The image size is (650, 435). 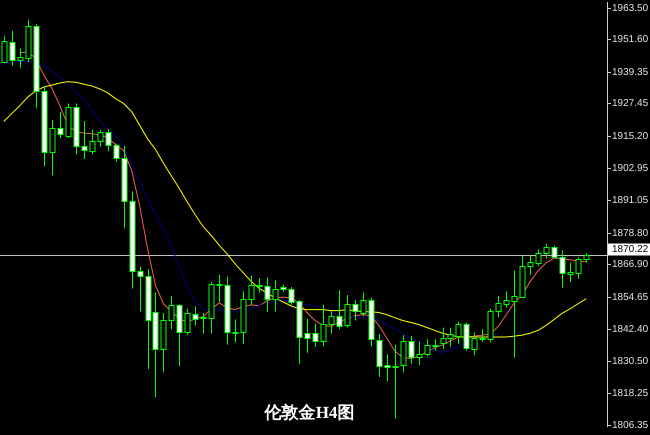 What do you see at coordinates (630, 136) in the screenshot?
I see `y-tick-label: 1915.20` at bounding box center [630, 136].